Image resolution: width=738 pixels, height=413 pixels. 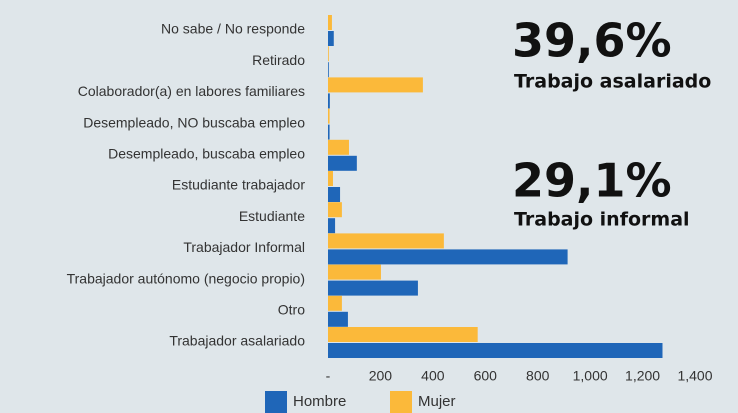 What do you see at coordinates (272, 216) in the screenshot?
I see `y-tick-label: Estudiante` at bounding box center [272, 216].